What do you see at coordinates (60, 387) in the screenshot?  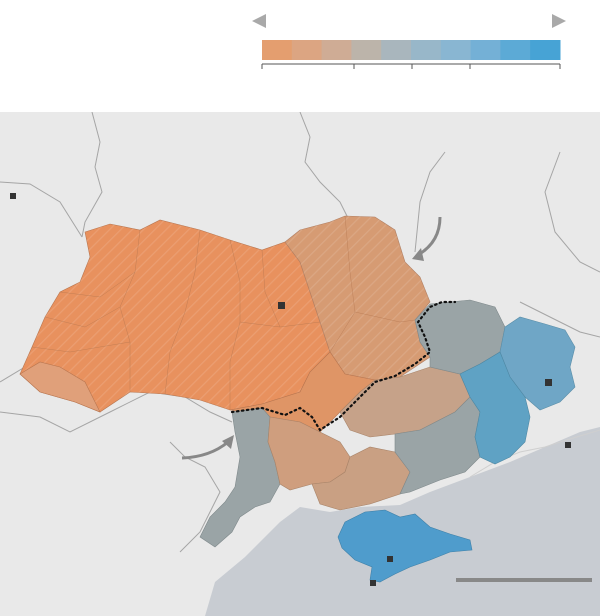 I see `region-zakarpattia` at bounding box center [60, 387].